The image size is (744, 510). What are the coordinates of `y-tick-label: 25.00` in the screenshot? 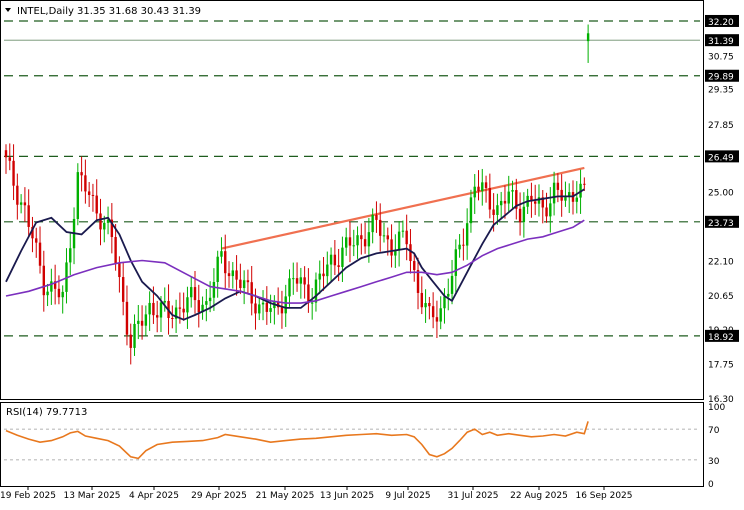 It's located at (721, 194).